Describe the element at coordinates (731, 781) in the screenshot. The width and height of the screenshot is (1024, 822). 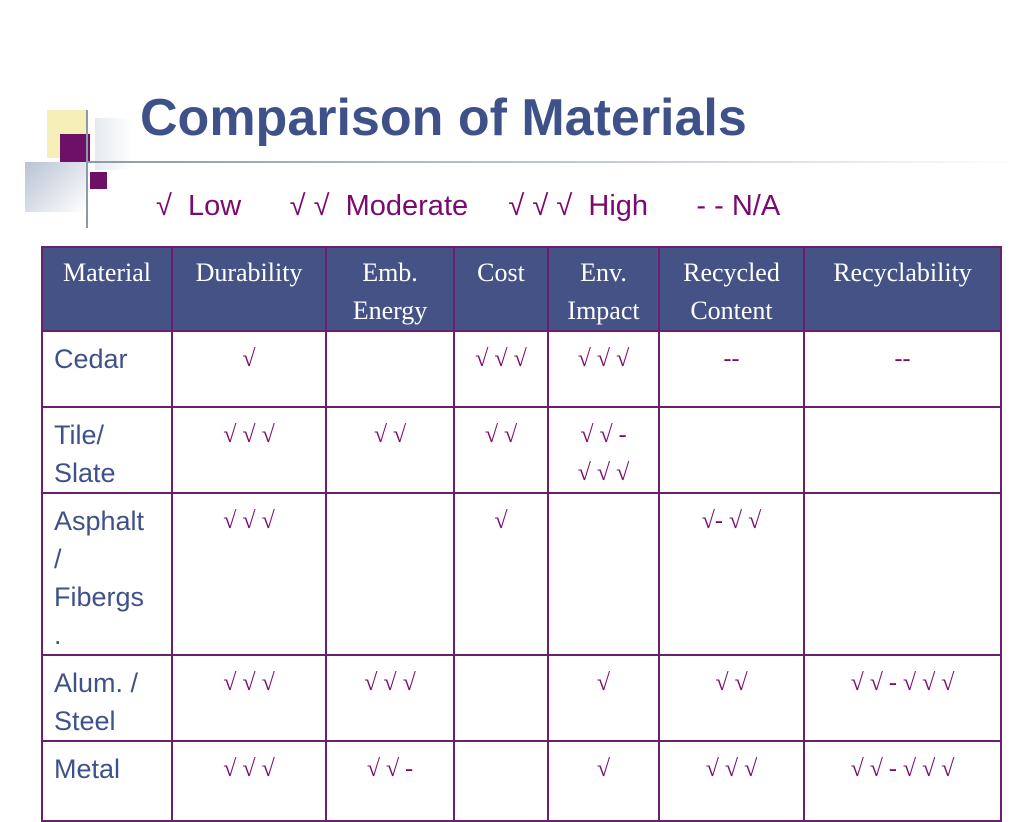
I see `recycled-content-cell: √ √ √` at that location.